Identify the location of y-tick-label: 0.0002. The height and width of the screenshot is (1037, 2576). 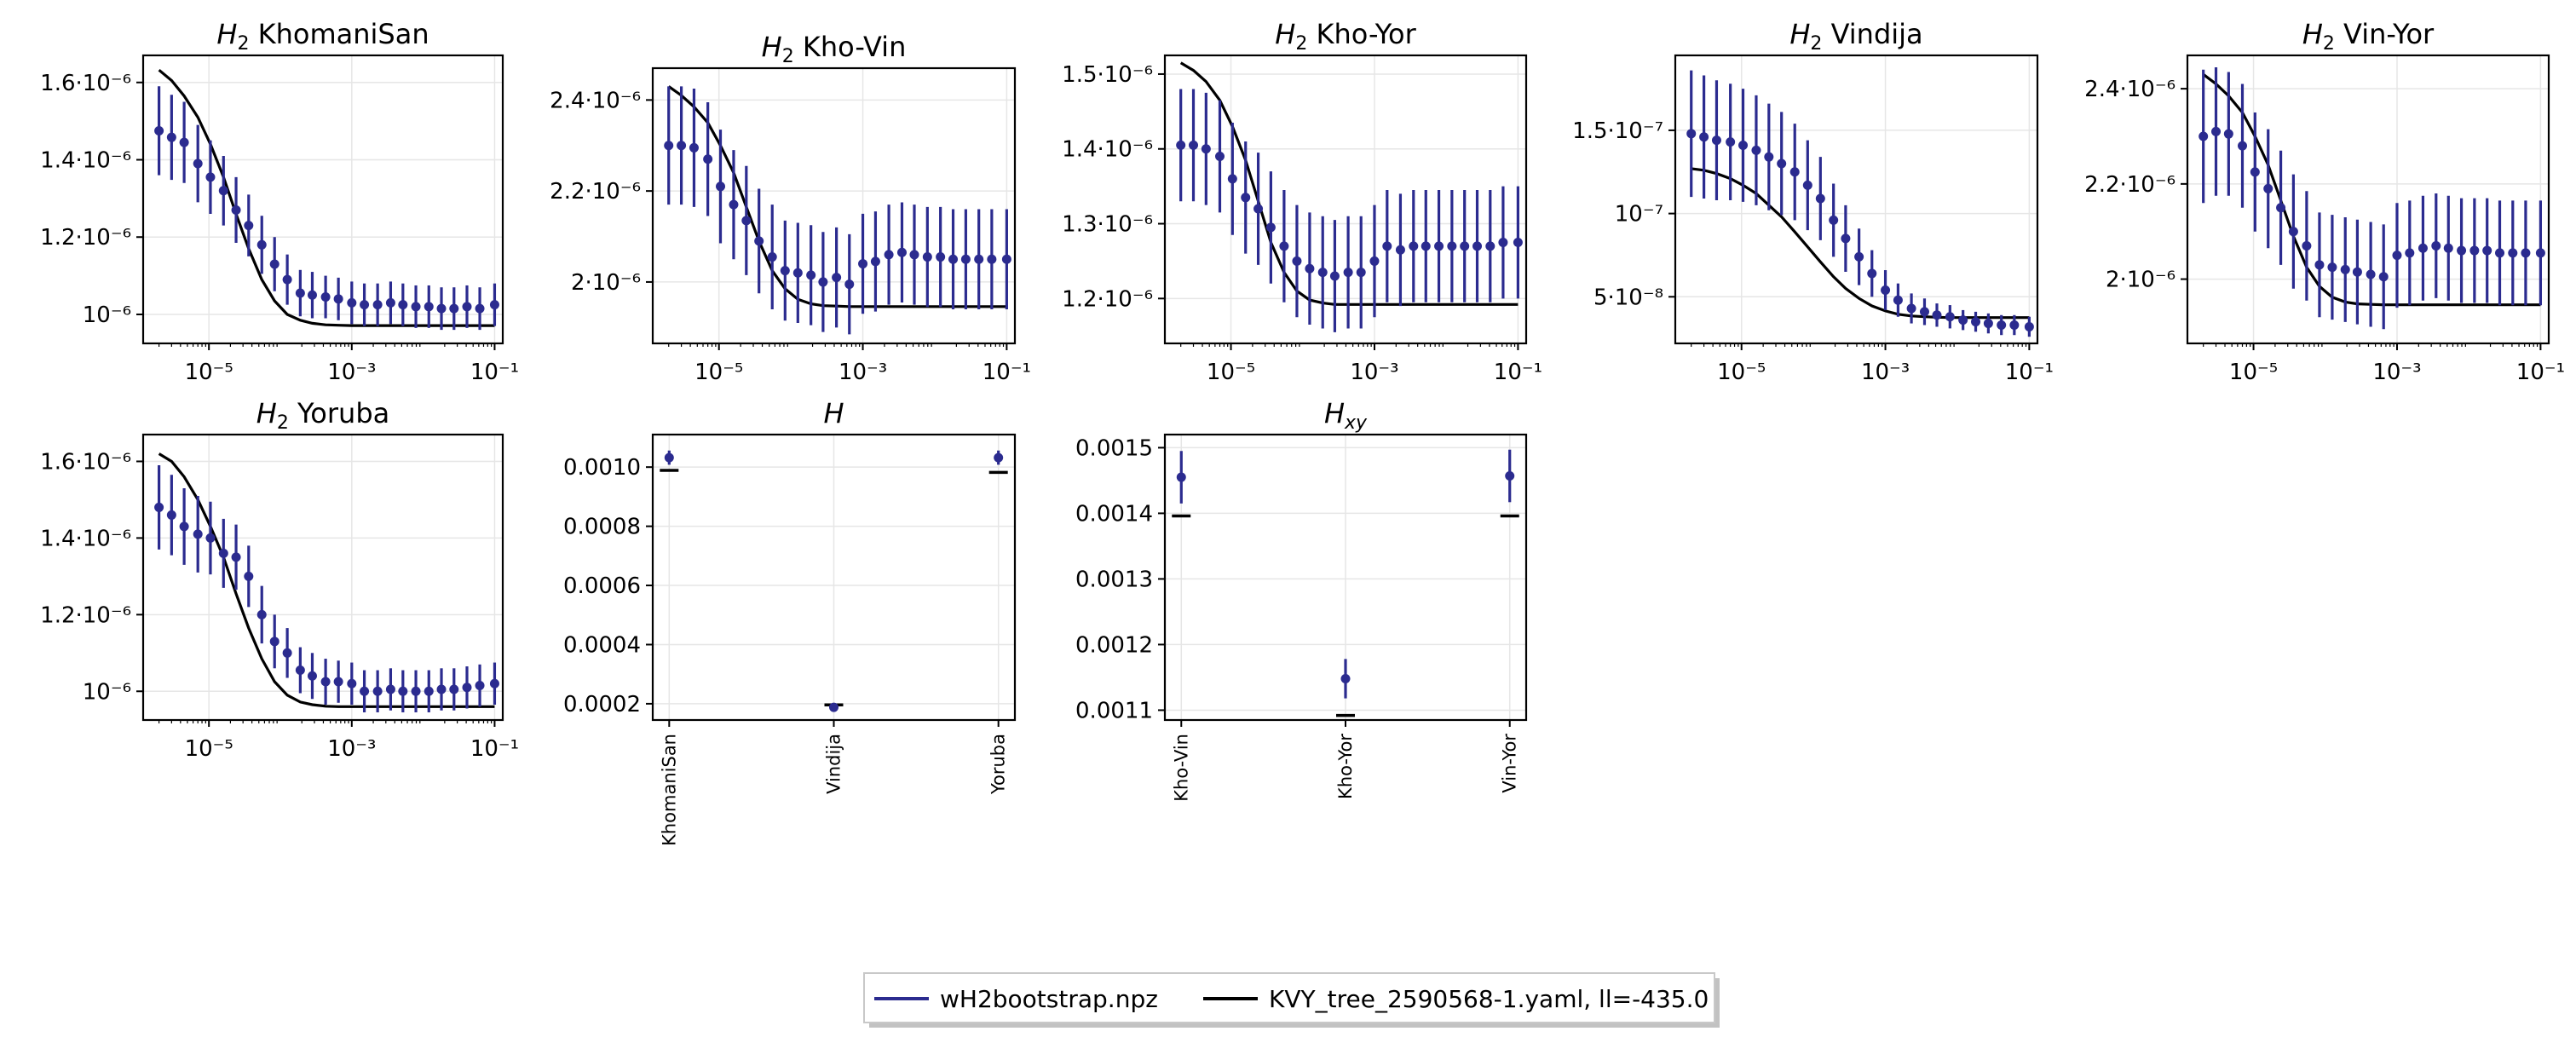
(602, 704).